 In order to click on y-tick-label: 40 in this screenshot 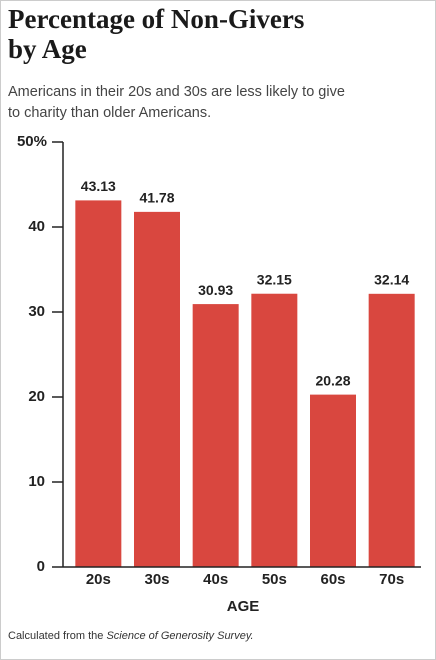, I will do `click(36, 226)`.